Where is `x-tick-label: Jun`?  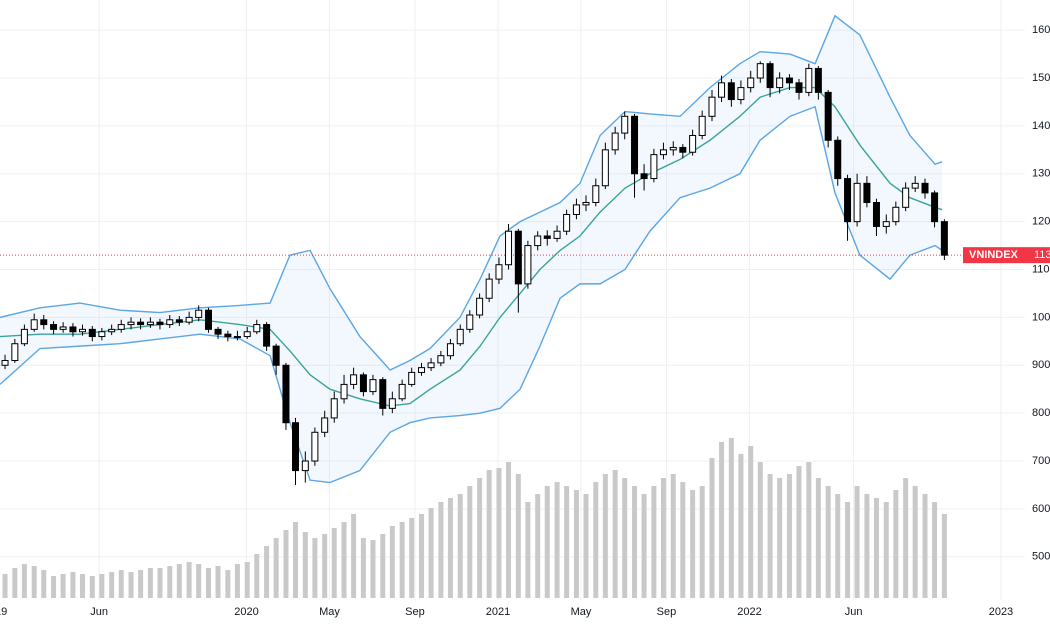
x-tick-label: Jun is located at coordinates (99, 612).